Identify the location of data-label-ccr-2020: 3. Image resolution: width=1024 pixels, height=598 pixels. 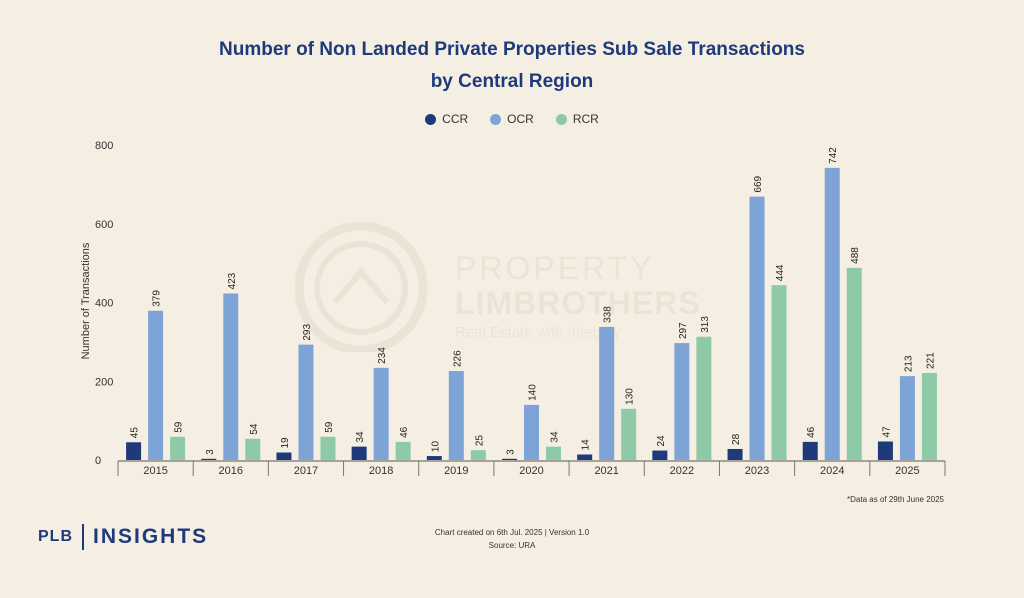
(511, 452).